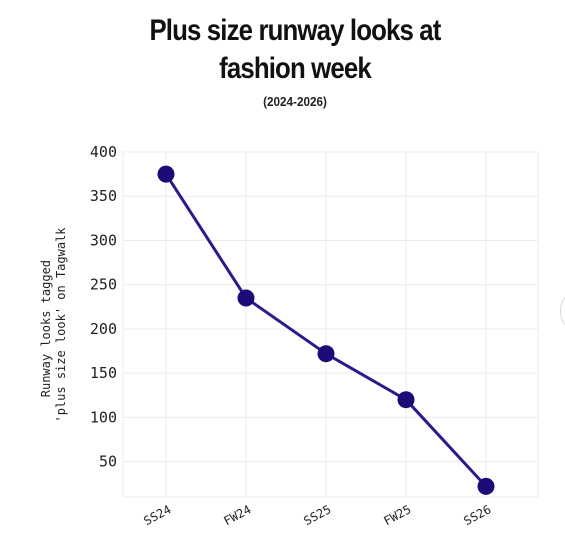 Image resolution: width=565 pixels, height=540 pixels. I want to click on data-point-fw24, so click(246, 298).